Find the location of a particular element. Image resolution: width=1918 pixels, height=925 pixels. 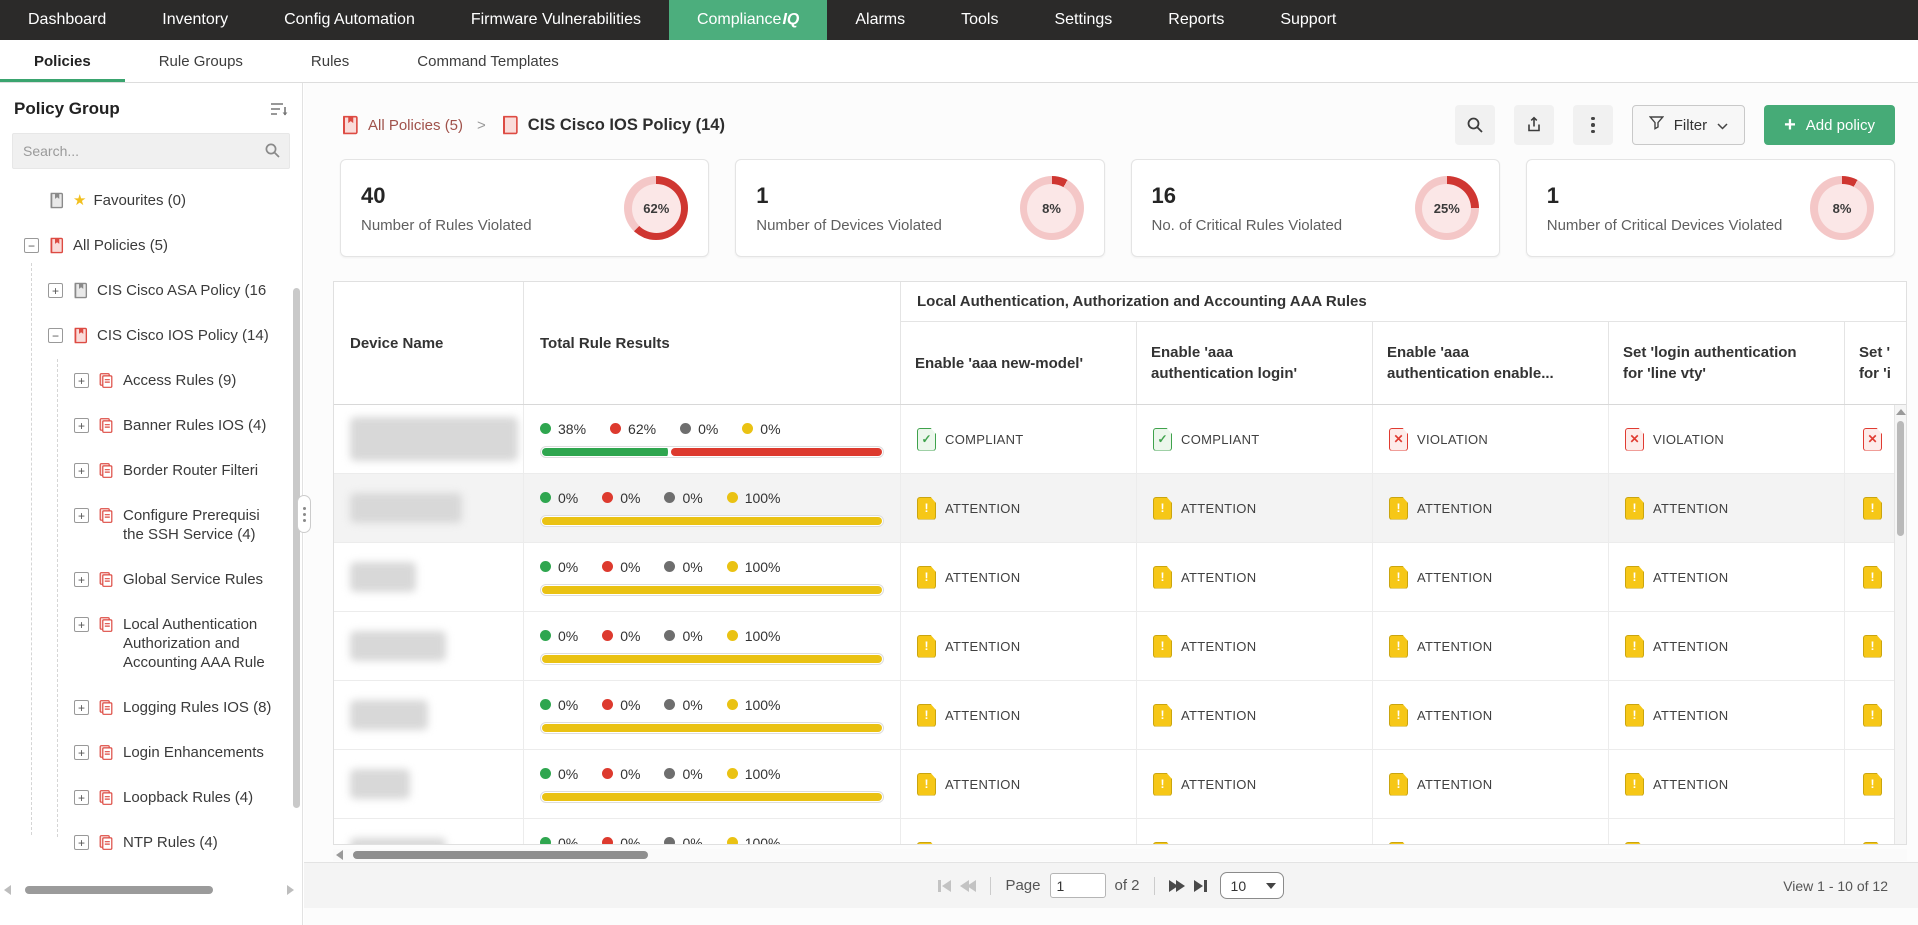

breadcrumb-all-policies: All Policies (5) is located at coordinates (416, 125).